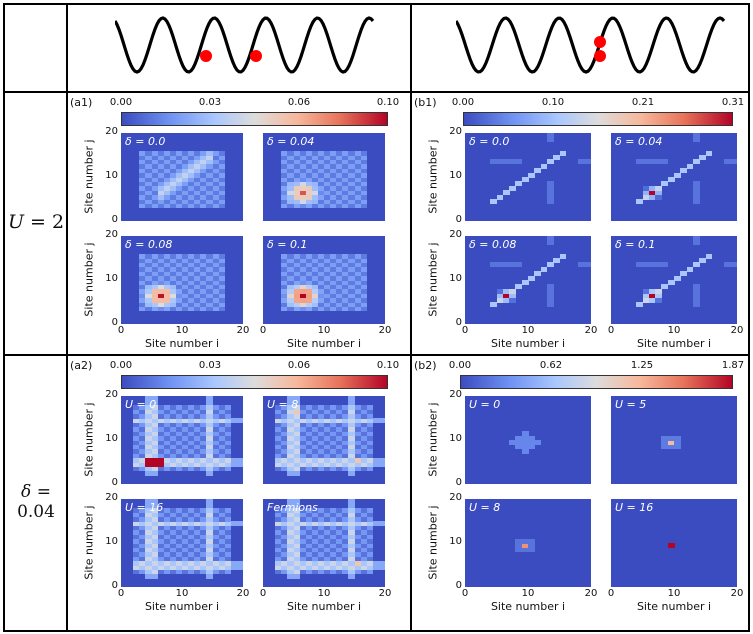 This screenshot has height=634, width=753. I want to click on y-tick: 0, so click(458, 585).